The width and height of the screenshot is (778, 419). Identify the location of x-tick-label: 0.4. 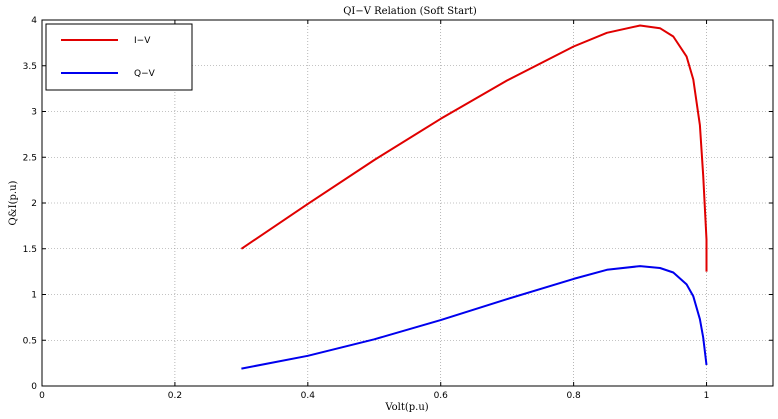
(308, 396).